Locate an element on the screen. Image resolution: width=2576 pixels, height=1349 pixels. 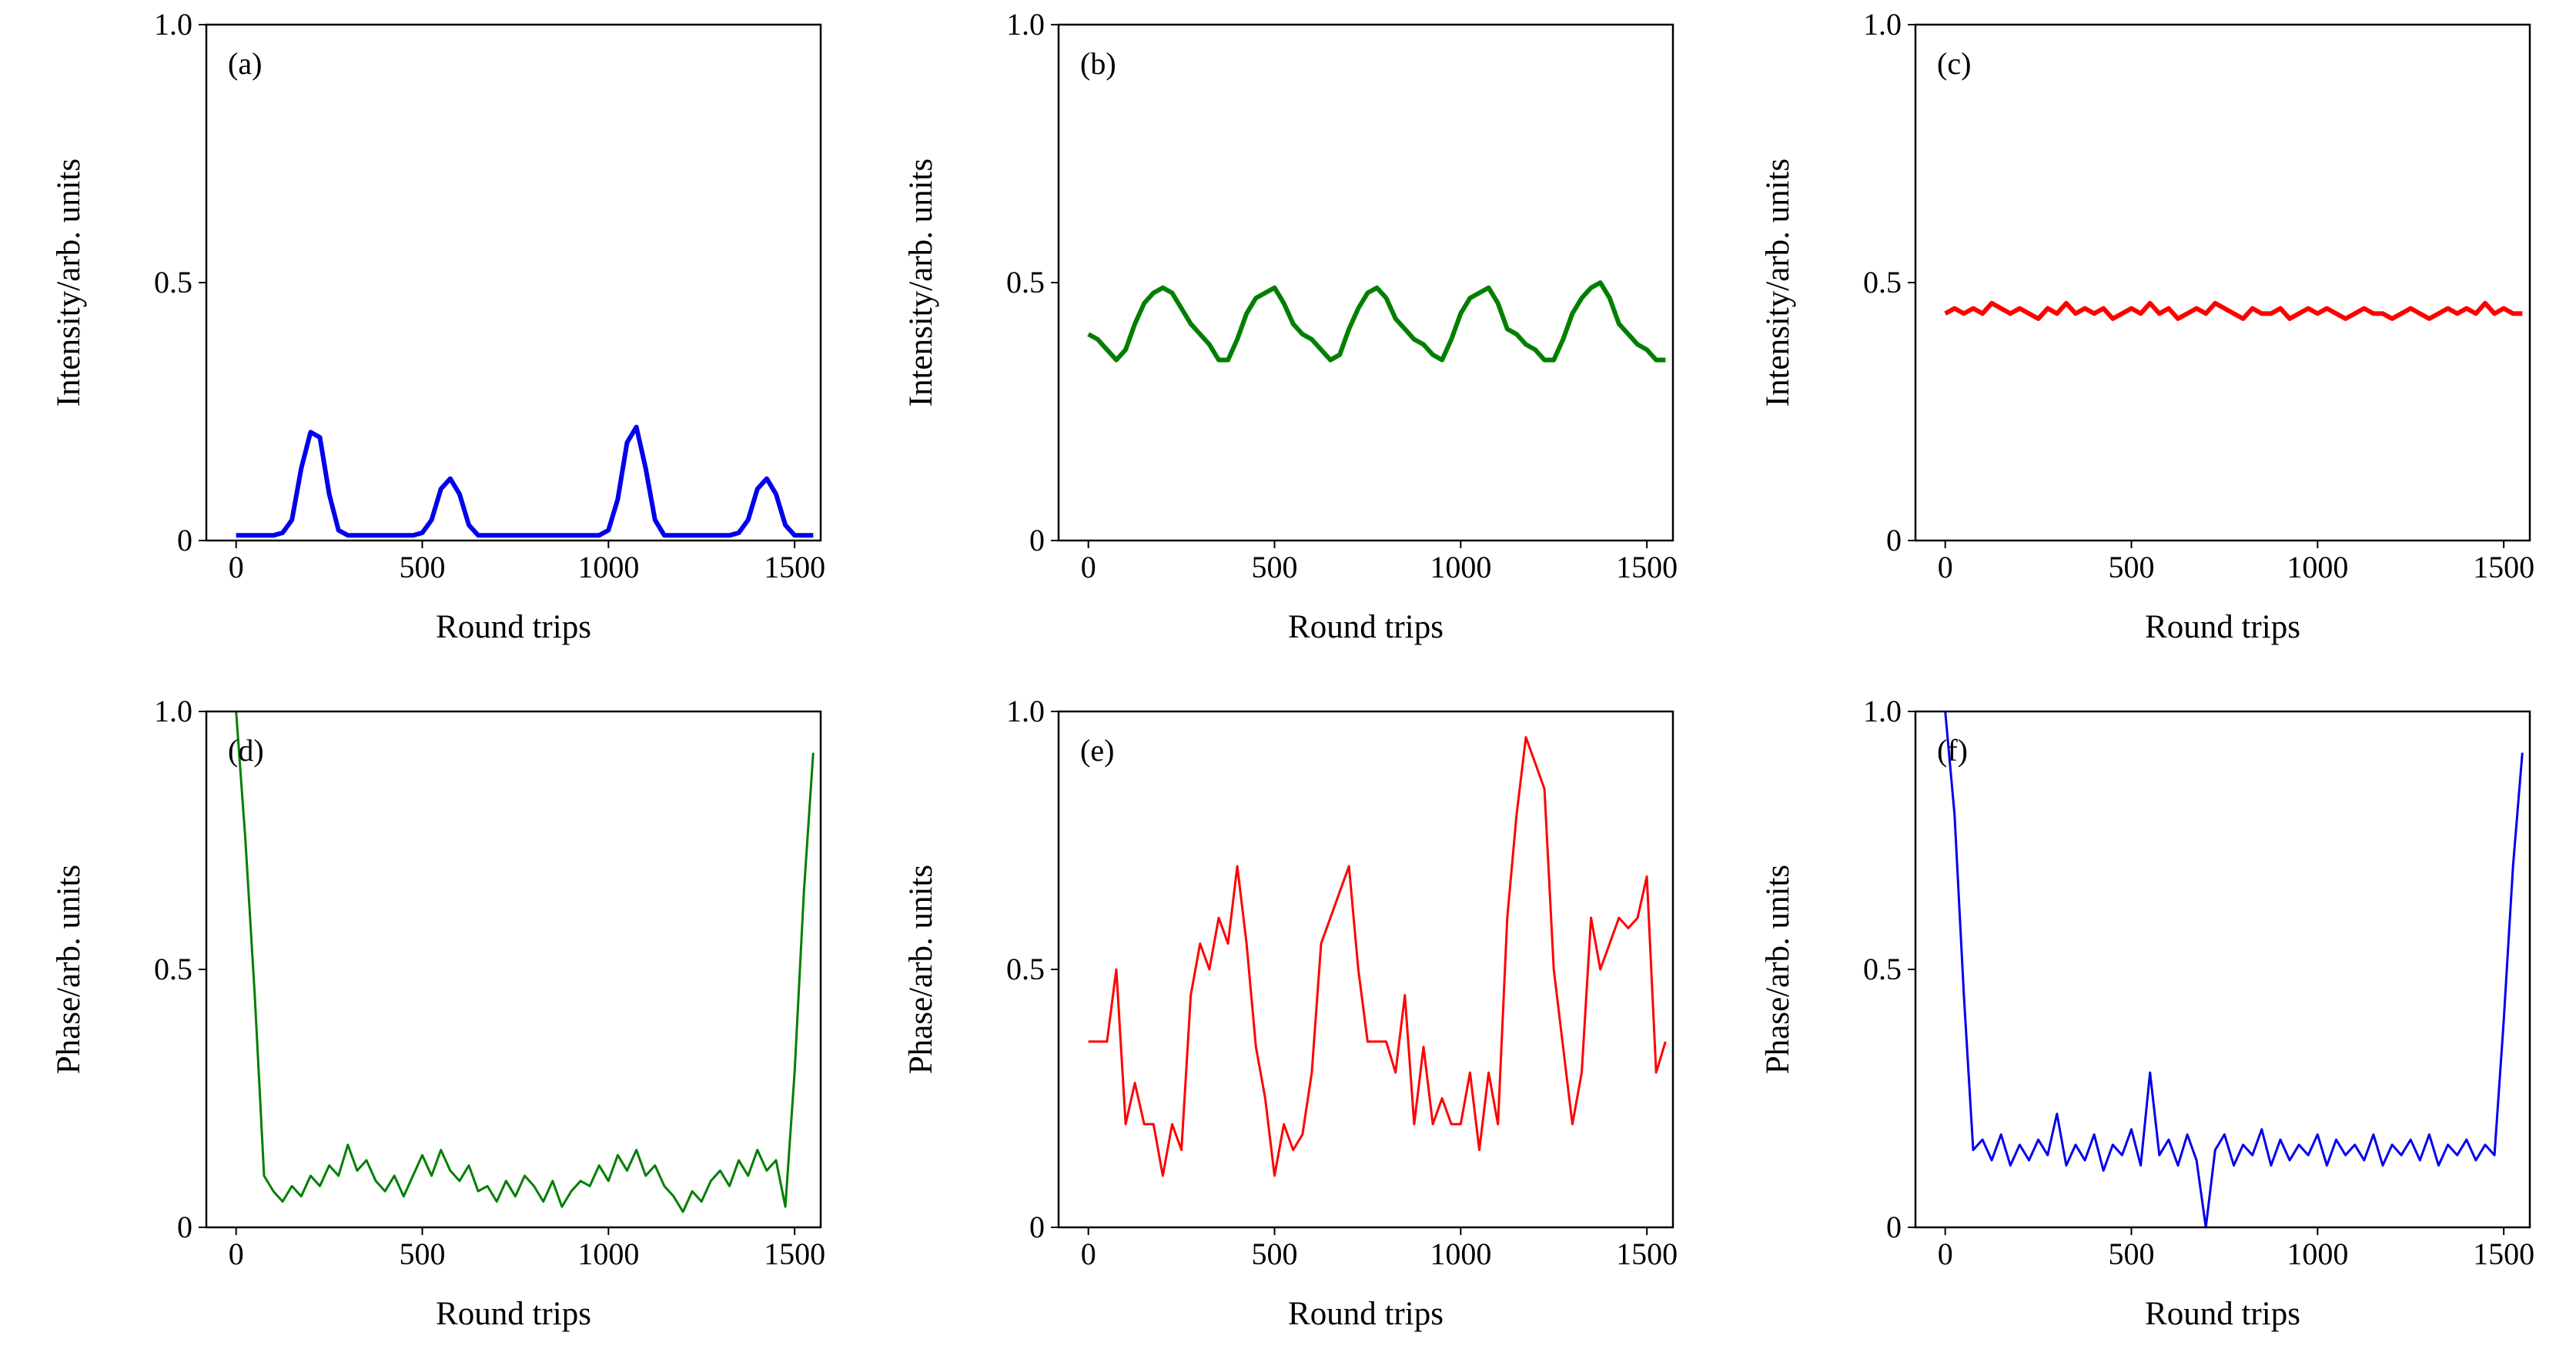
panel-label: (f) is located at coordinates (1953, 750).